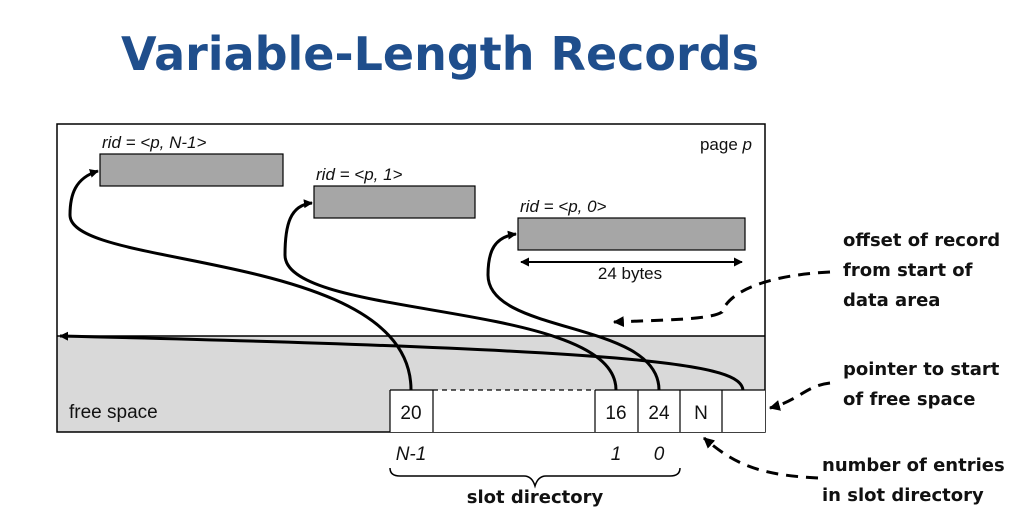 The width and height of the screenshot is (1016, 525). I want to click on annotation-offset-line-3: data area, so click(891, 300).